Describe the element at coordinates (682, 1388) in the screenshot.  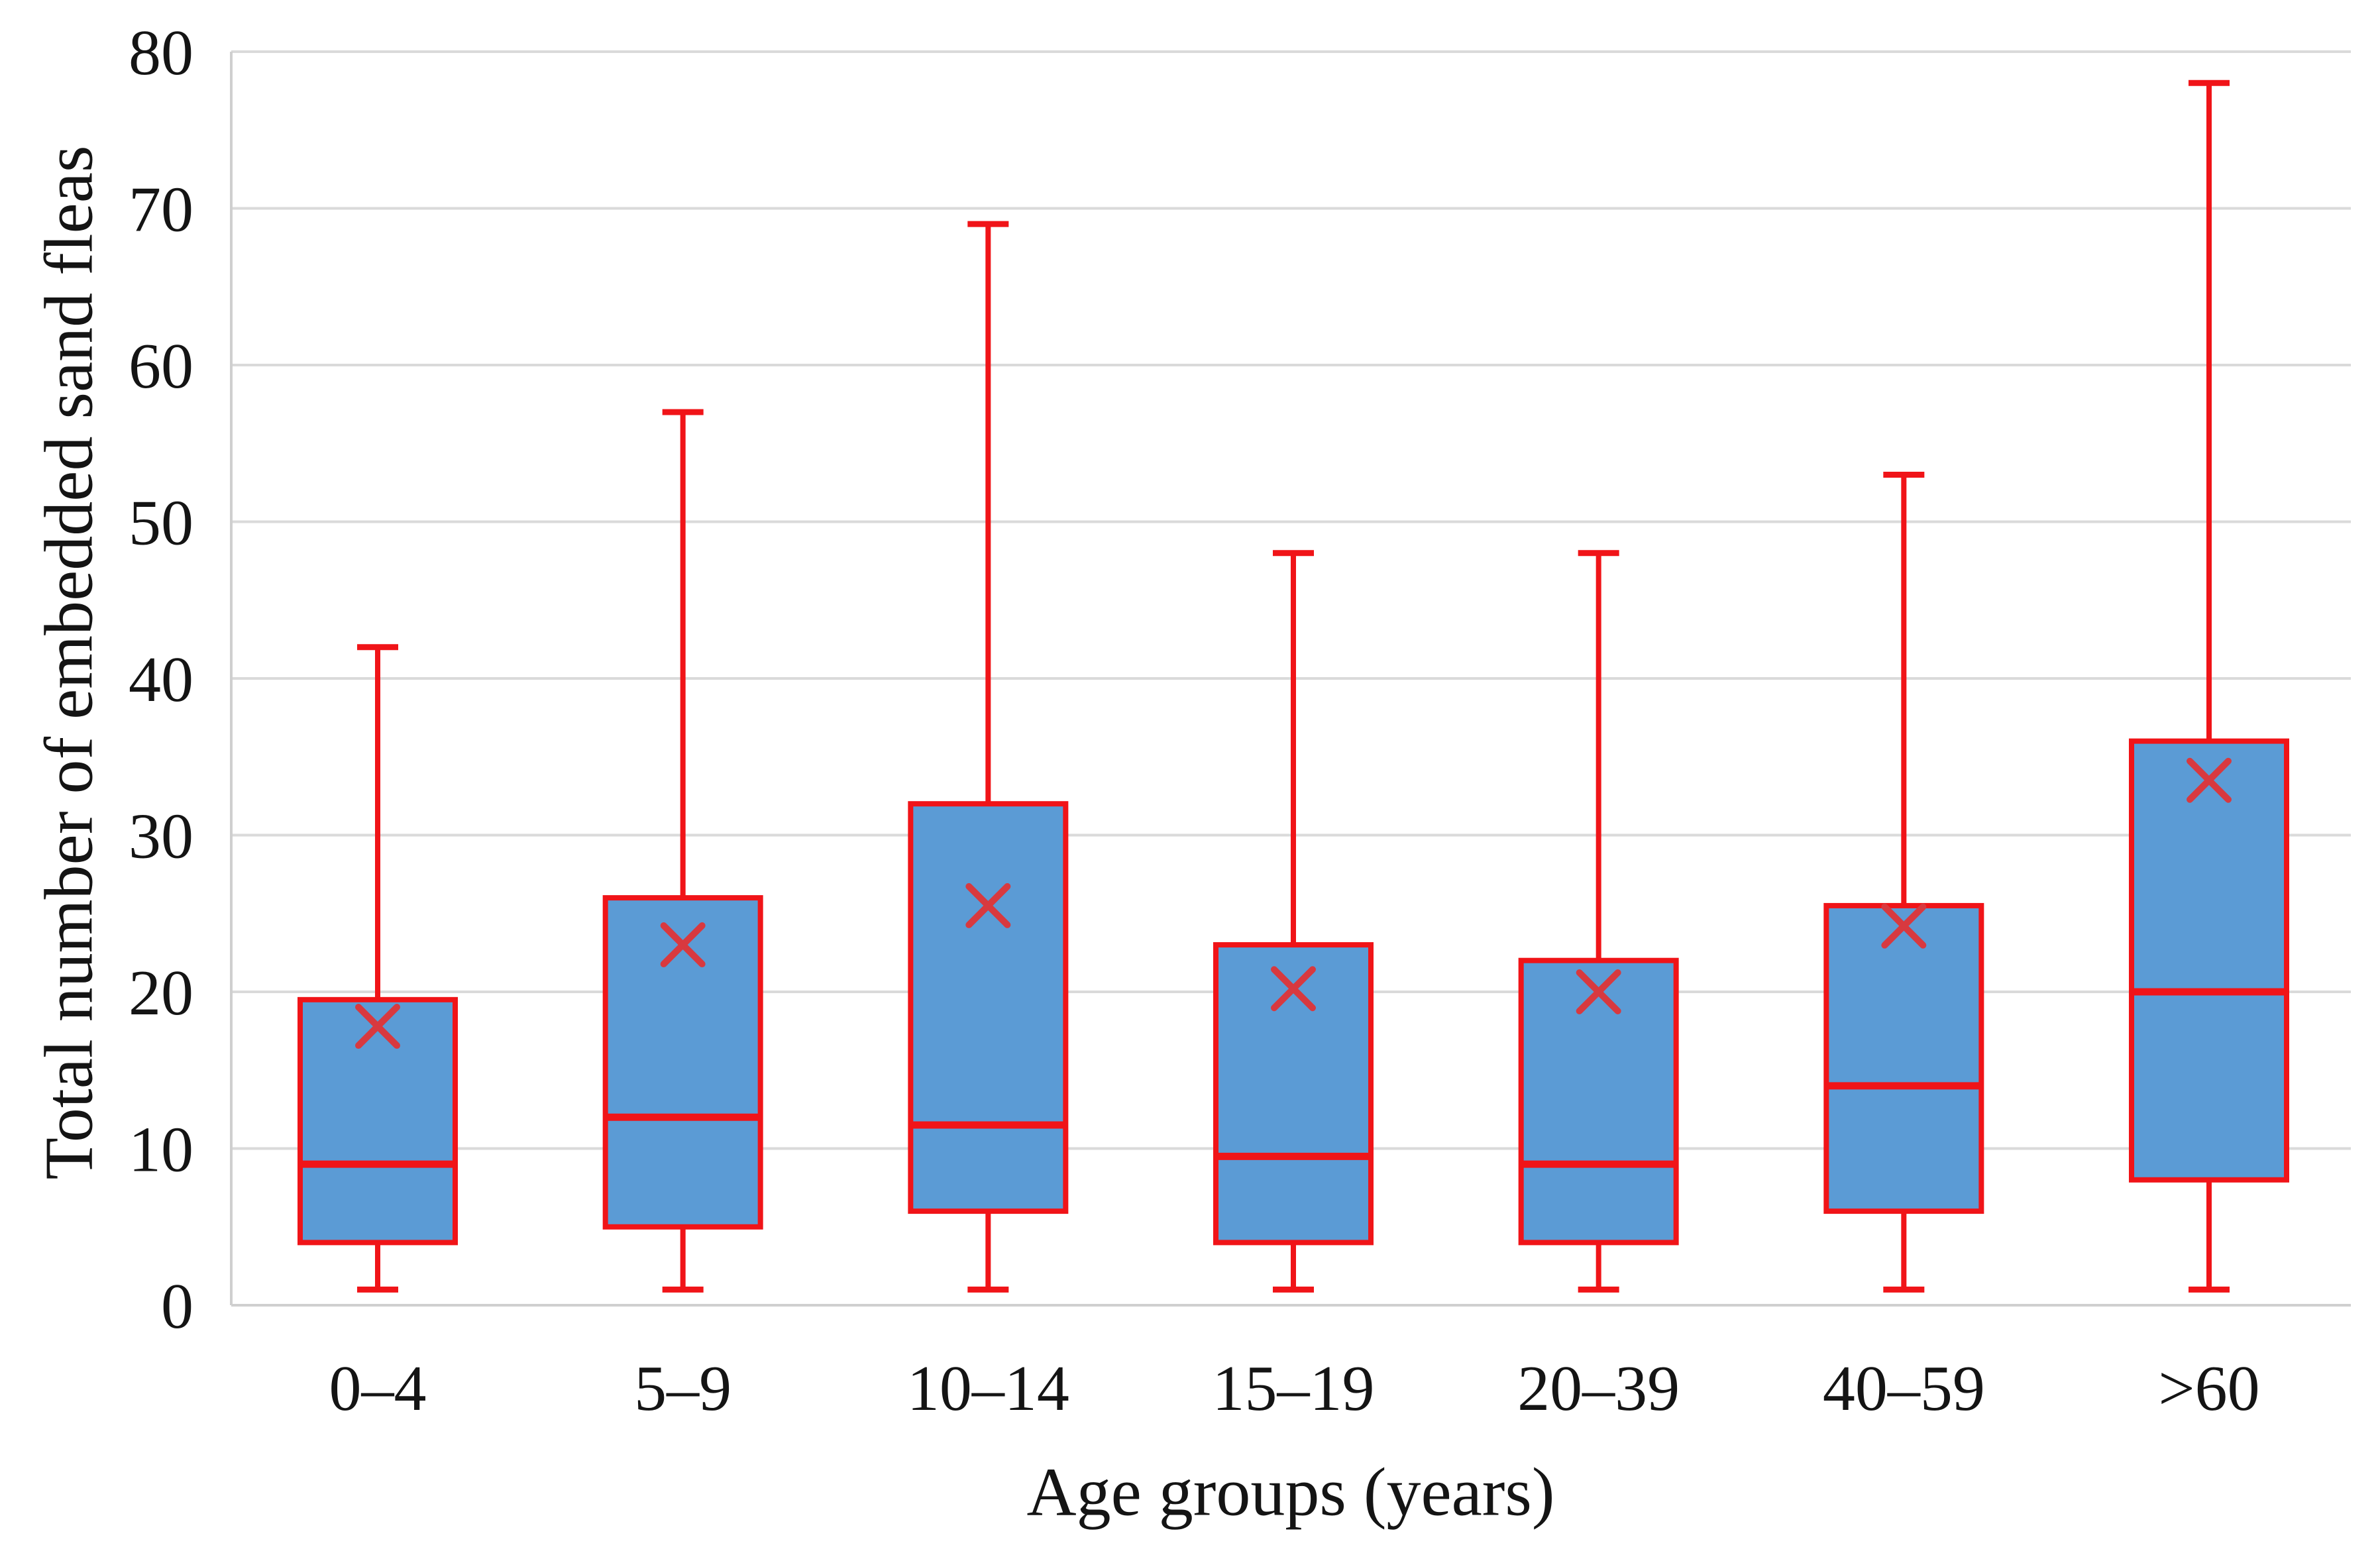
I see `x-tick-label-5-9: 5–9` at that location.